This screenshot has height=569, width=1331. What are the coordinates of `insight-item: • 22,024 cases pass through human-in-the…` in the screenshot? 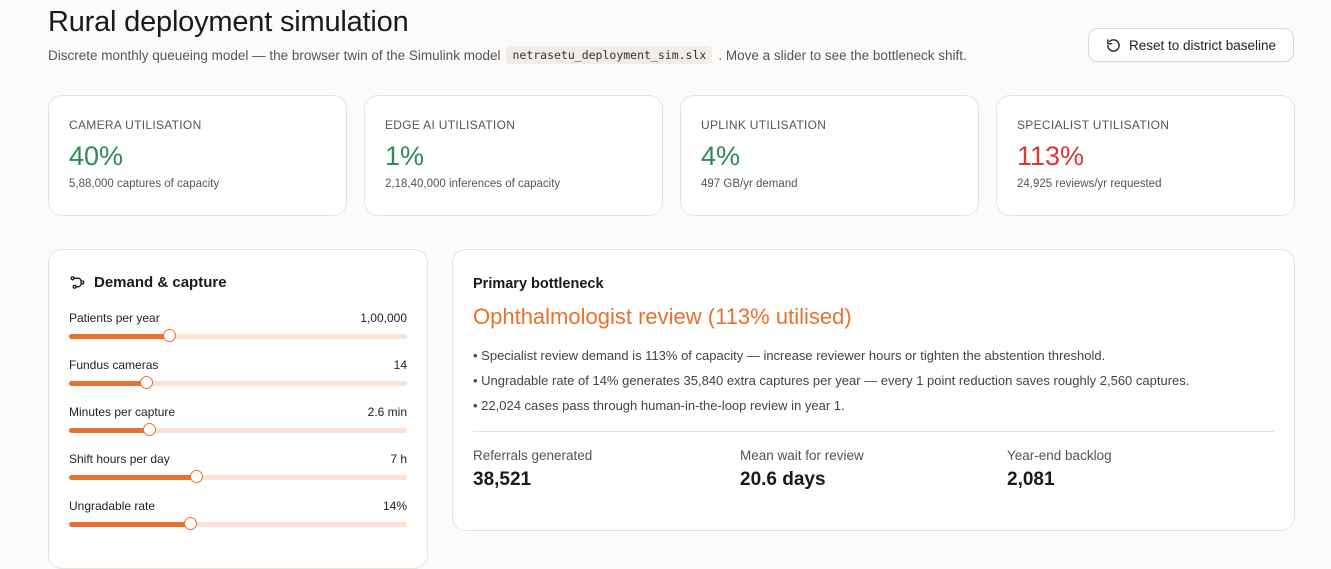 It's located at (659, 405).